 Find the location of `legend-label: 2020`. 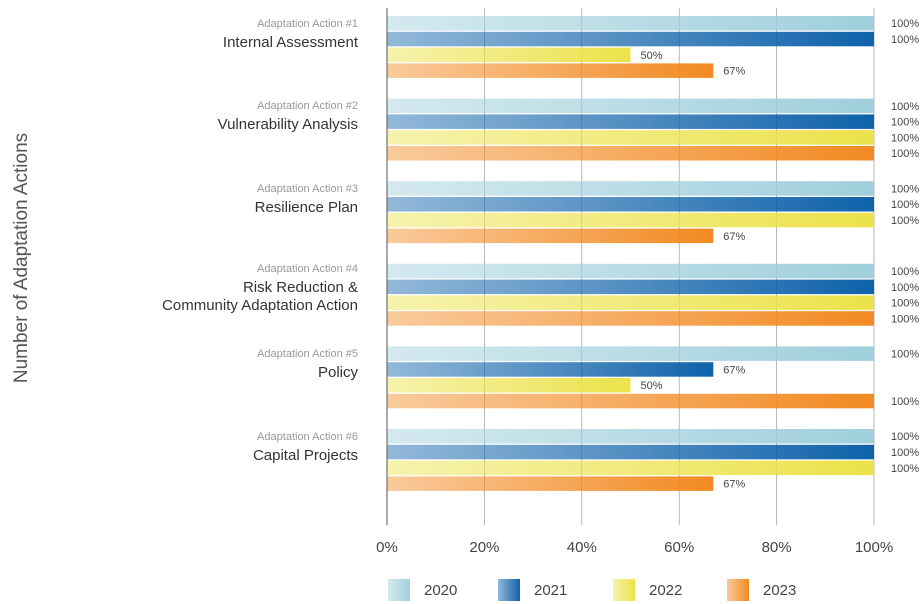

legend-label: 2020 is located at coordinates (440, 590).